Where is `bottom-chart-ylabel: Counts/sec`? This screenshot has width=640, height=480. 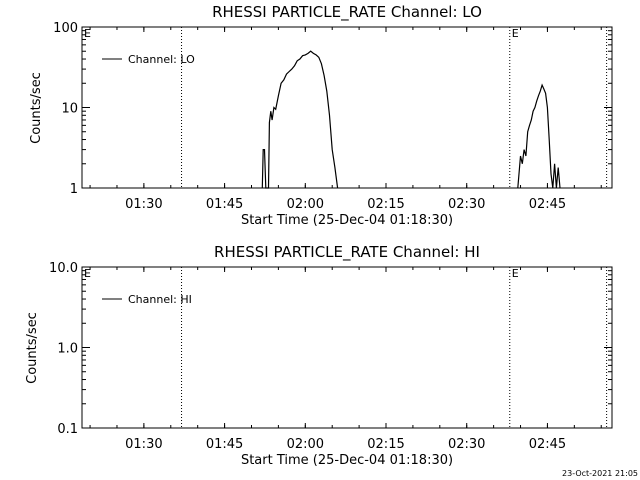 bottom-chart-ylabel: Counts/sec is located at coordinates (32, 348).